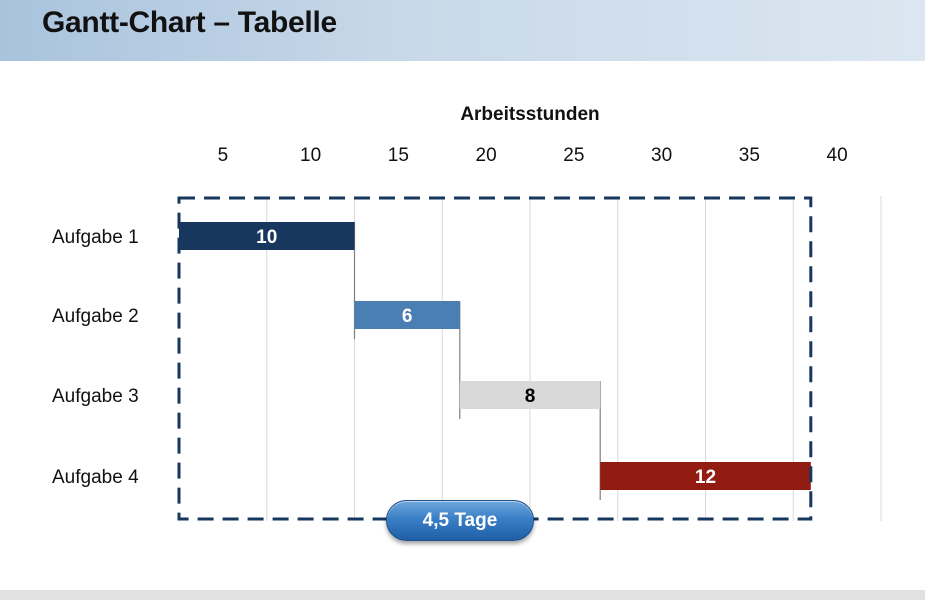 Image resolution: width=925 pixels, height=600 pixels. Describe the element at coordinates (573, 155) in the screenshot. I see `x-tick-label: 25` at that location.